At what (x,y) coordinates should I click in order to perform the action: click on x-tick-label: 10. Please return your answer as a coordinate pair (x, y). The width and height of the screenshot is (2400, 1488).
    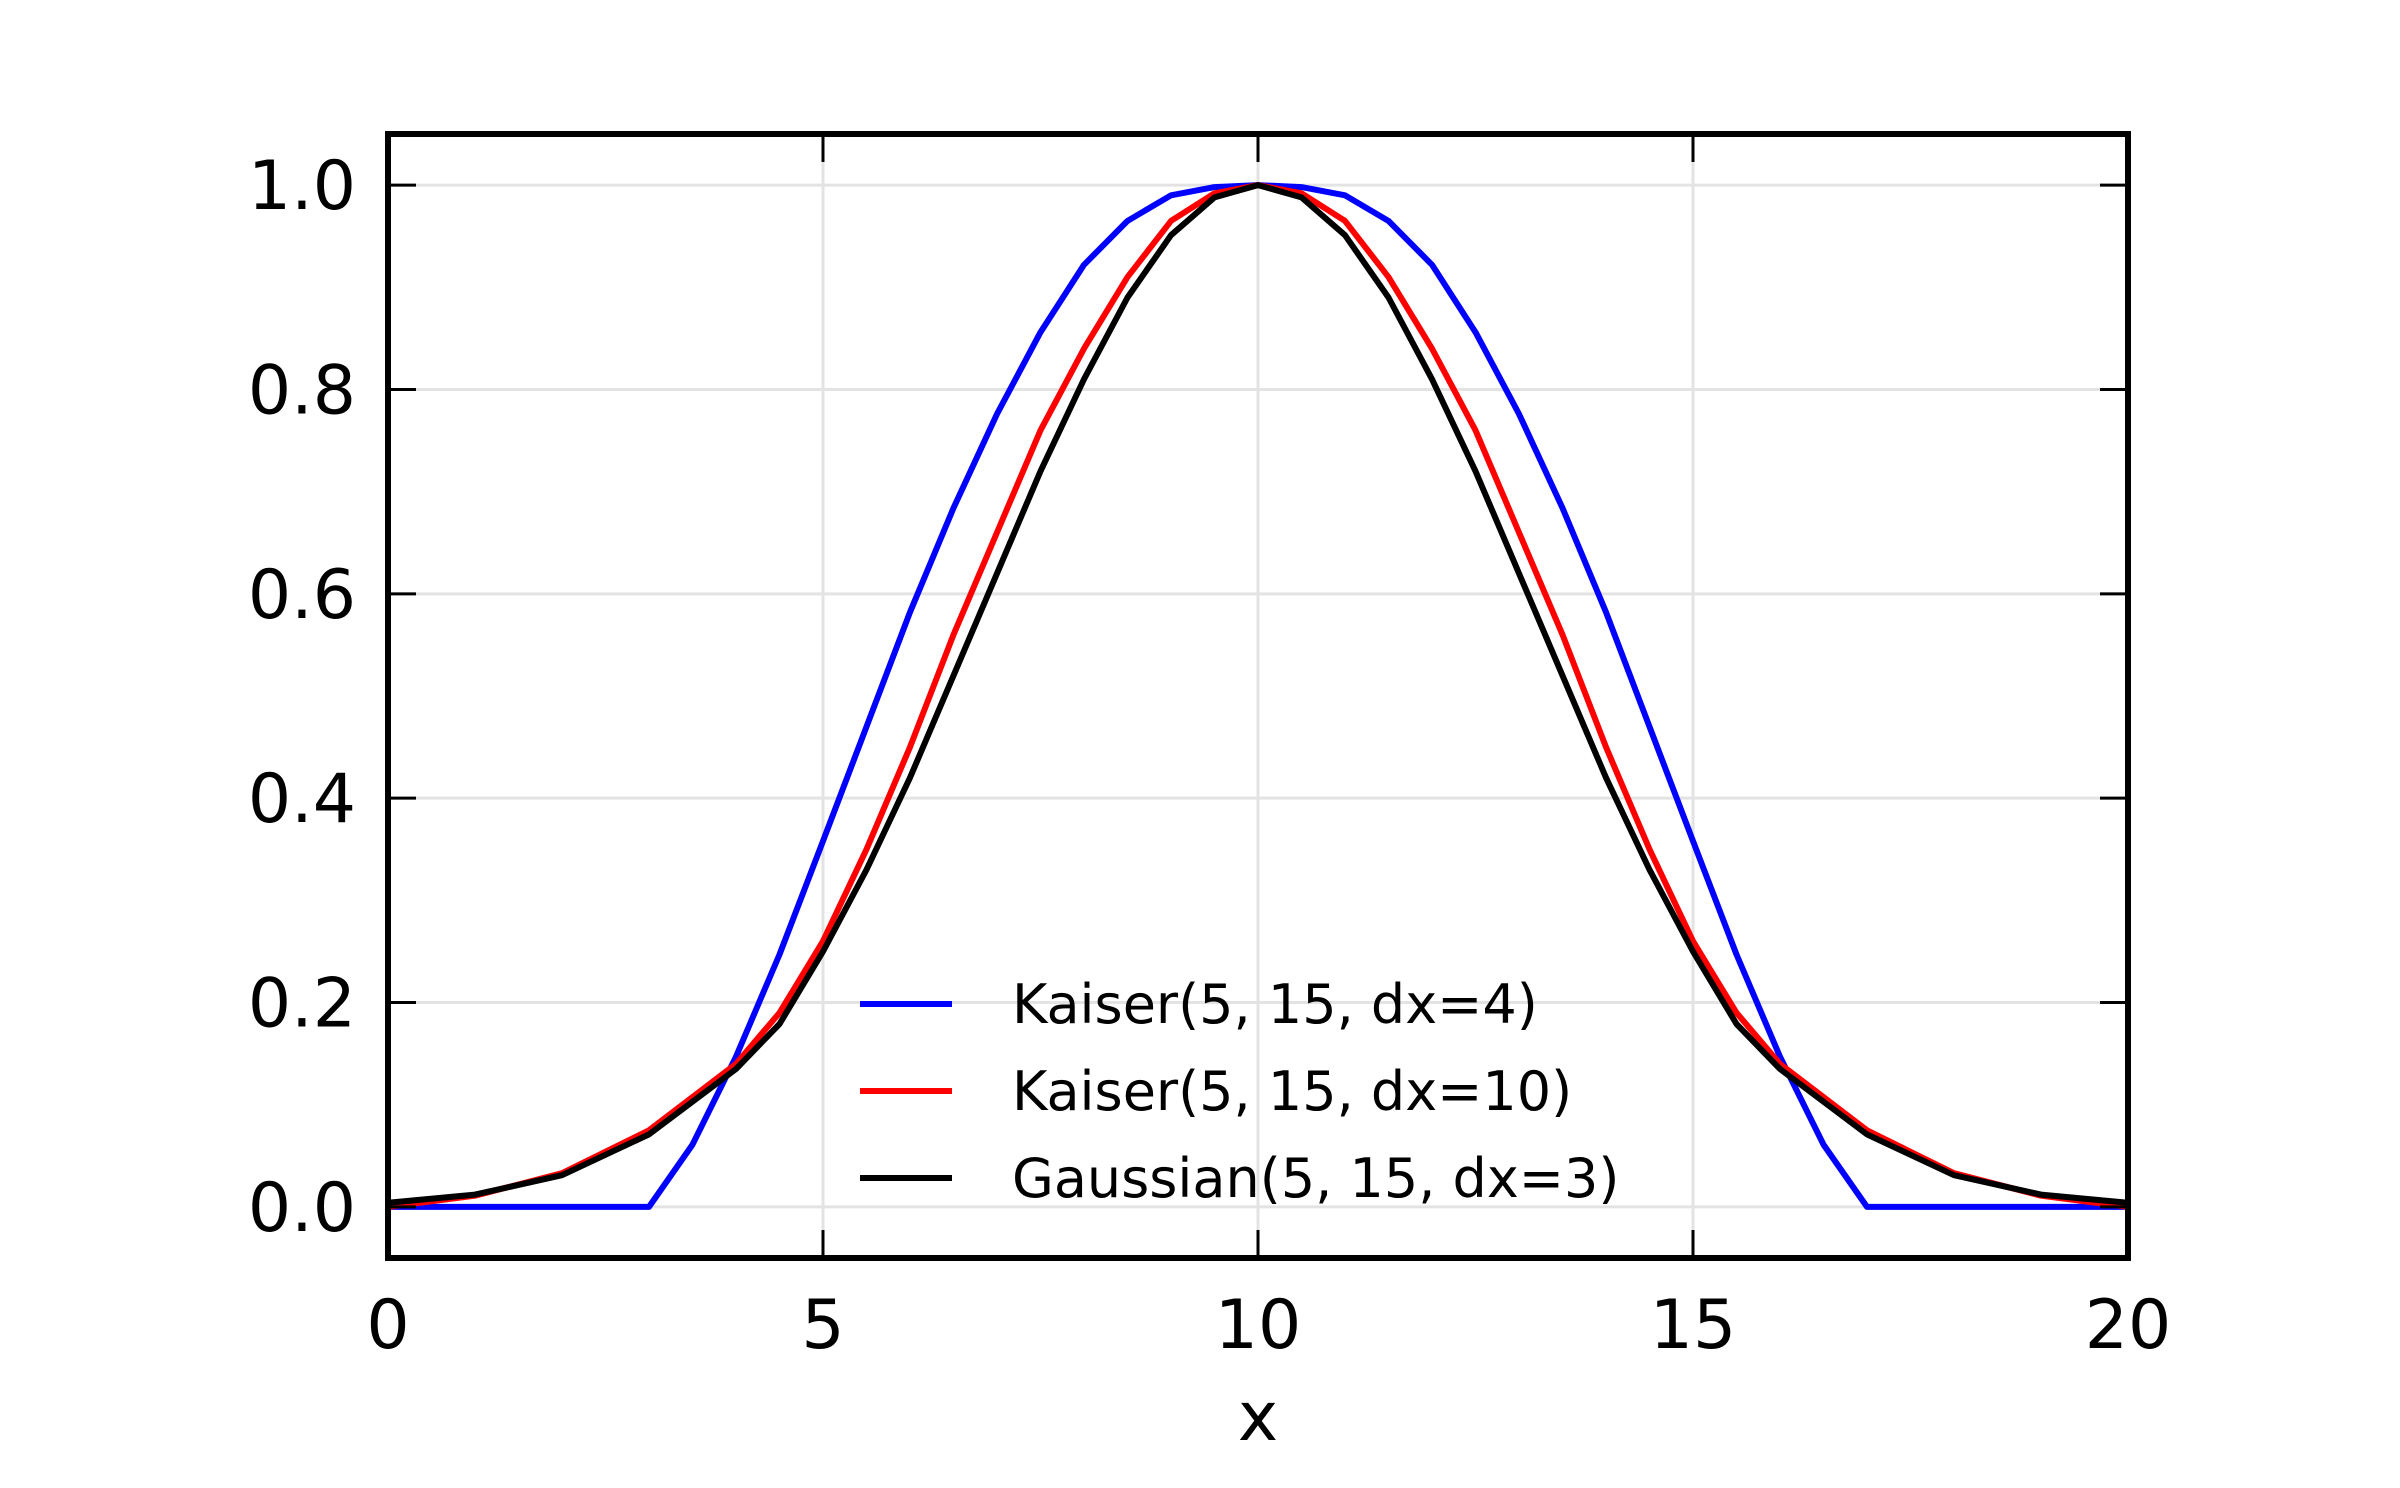
    Looking at the image, I should click on (1258, 1325).